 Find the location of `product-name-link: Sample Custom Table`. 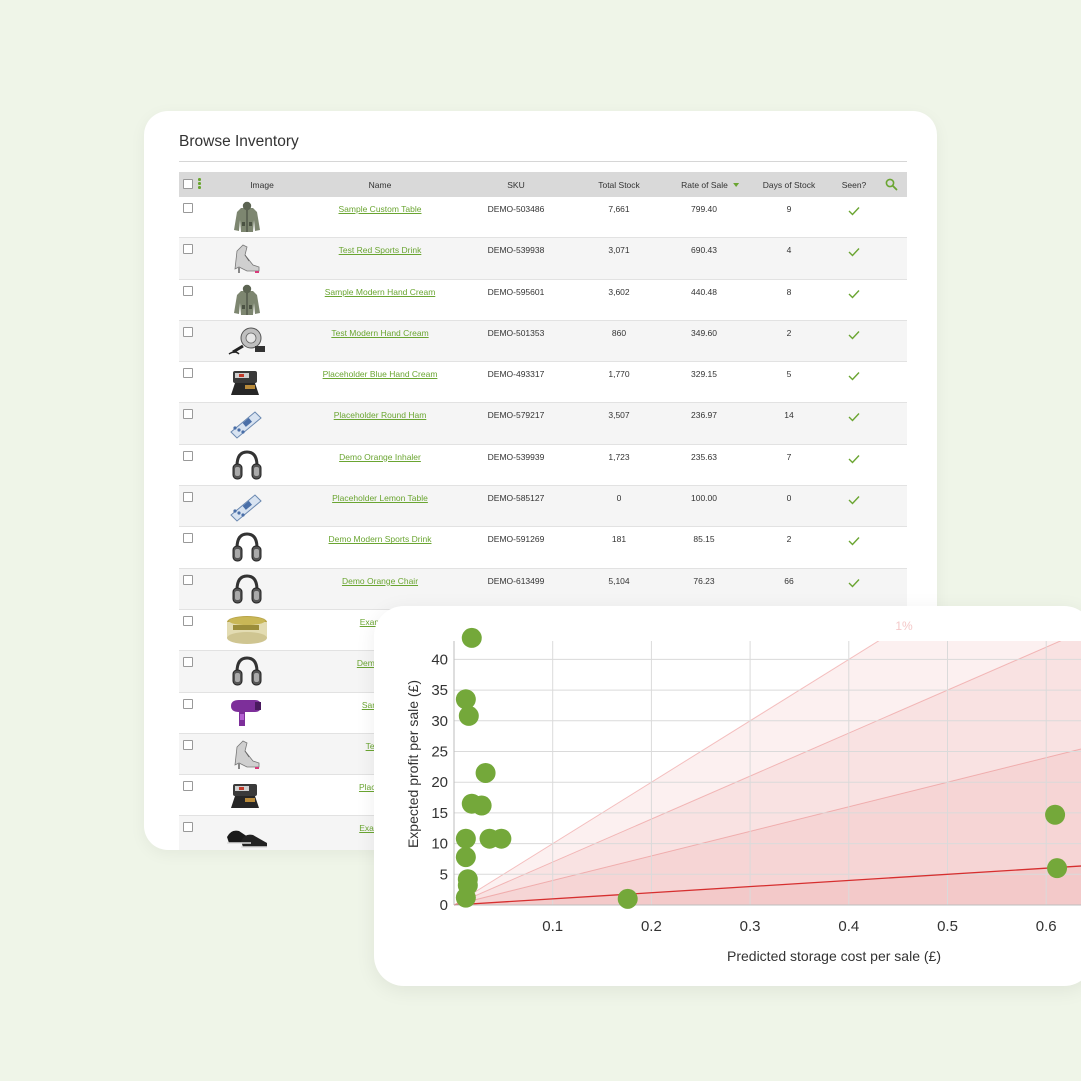

product-name-link: Sample Custom Table is located at coordinates (380, 209).